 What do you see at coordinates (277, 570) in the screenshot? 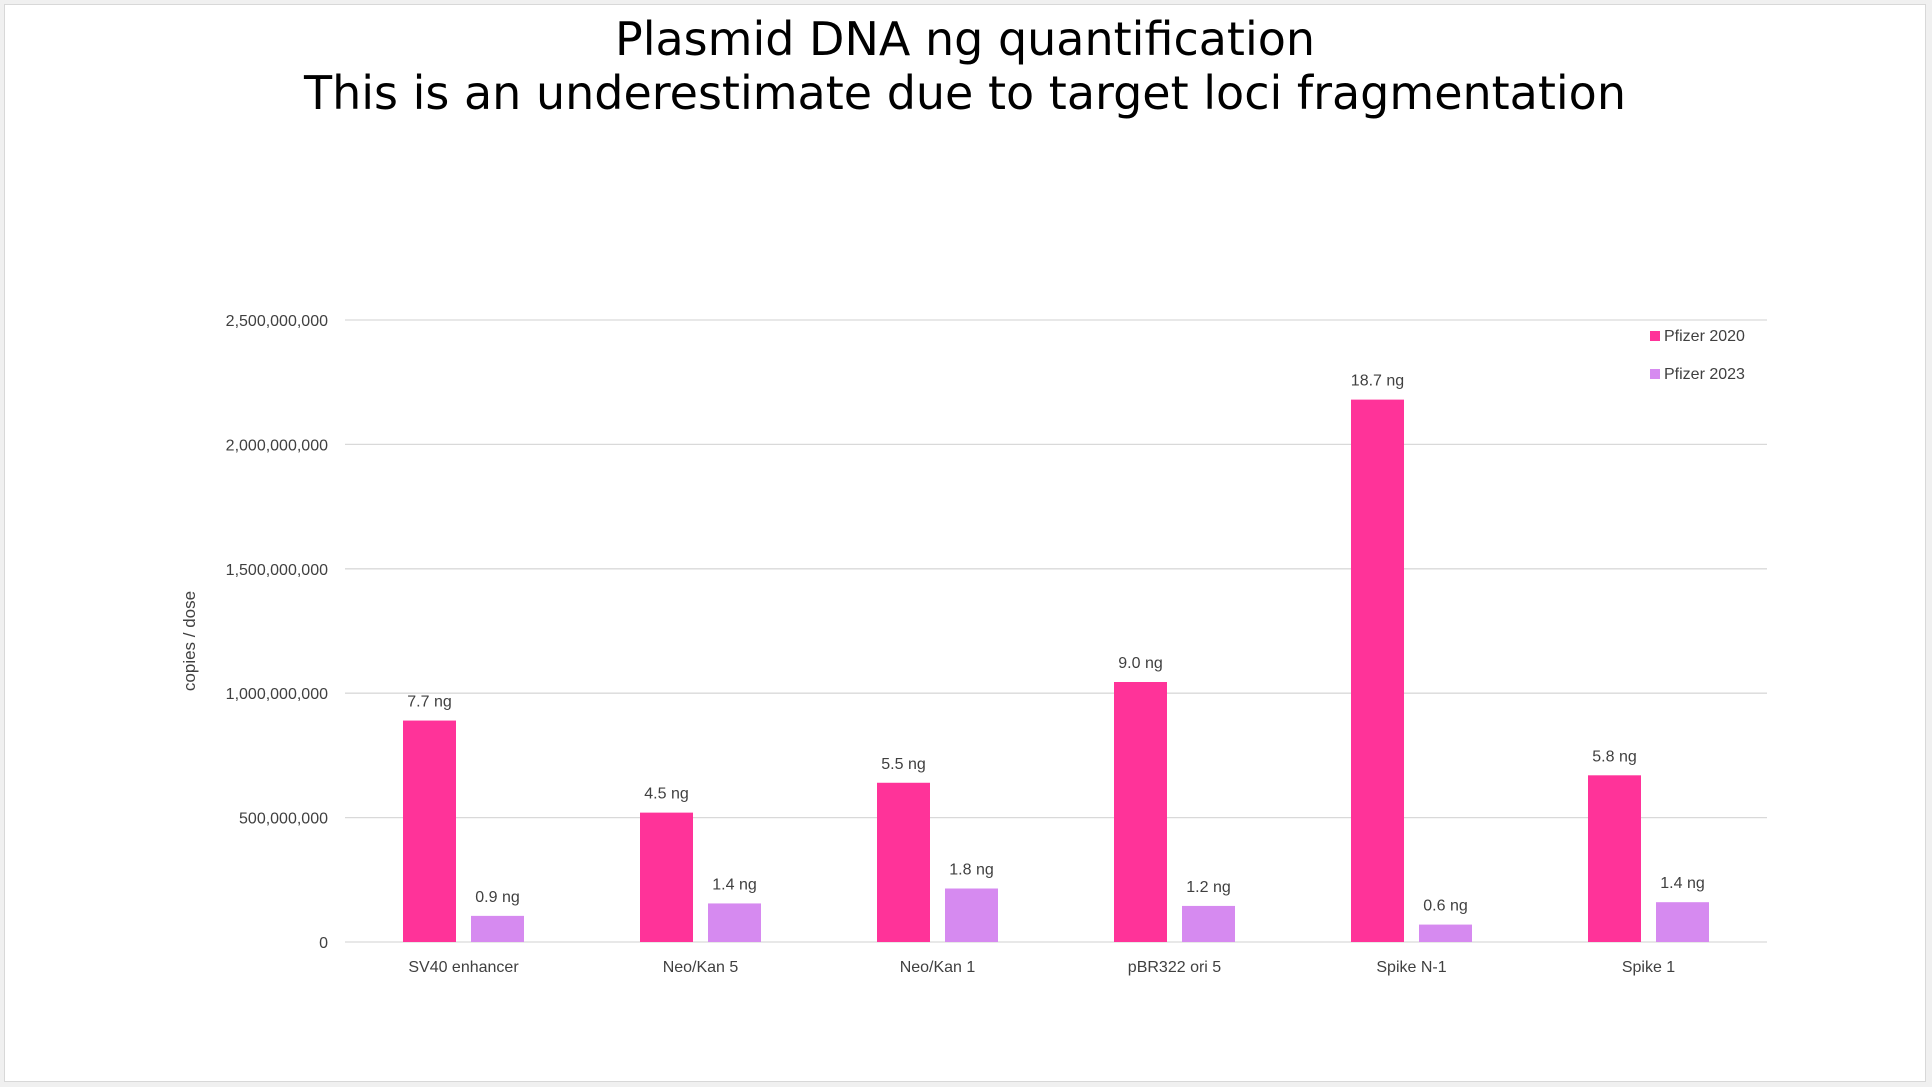
I see `y-tick-label: 1,500,000,000` at bounding box center [277, 570].